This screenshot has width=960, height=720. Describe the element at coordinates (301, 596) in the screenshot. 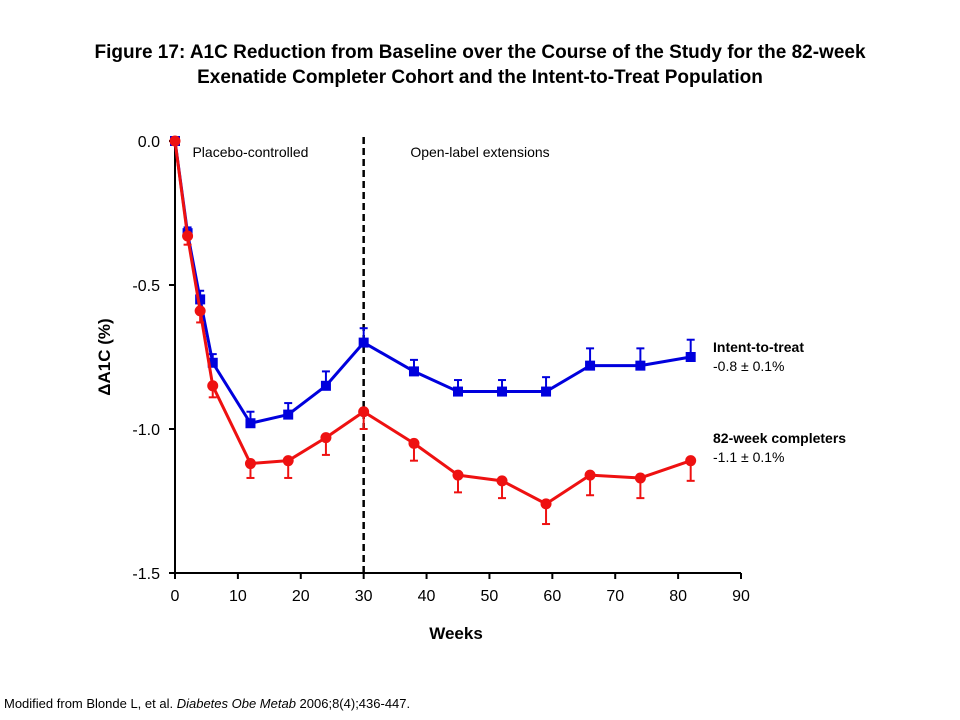

I see `x-tick-label: 20` at that location.